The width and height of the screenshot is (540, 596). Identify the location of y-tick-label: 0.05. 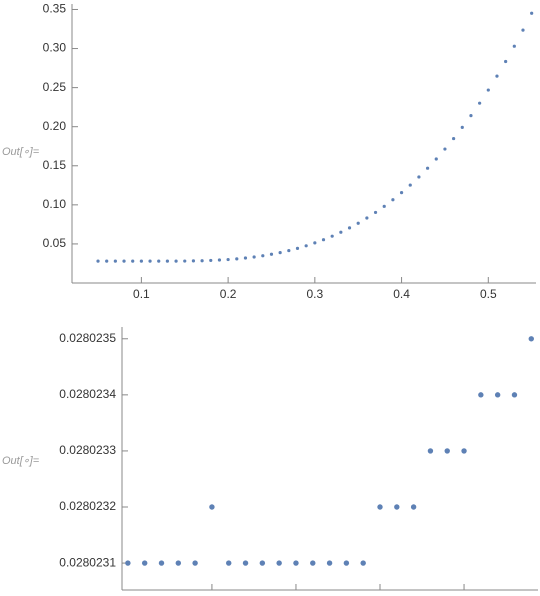
(55, 243).